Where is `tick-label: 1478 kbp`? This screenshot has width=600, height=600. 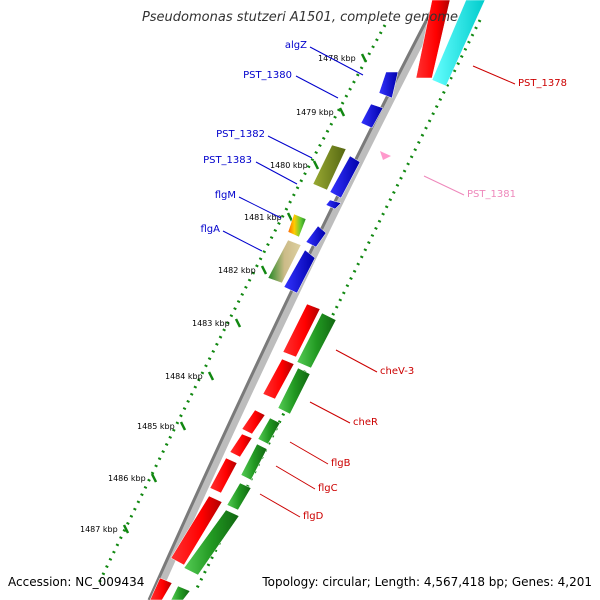
tick-label: 1478 kbp is located at coordinates (337, 58).